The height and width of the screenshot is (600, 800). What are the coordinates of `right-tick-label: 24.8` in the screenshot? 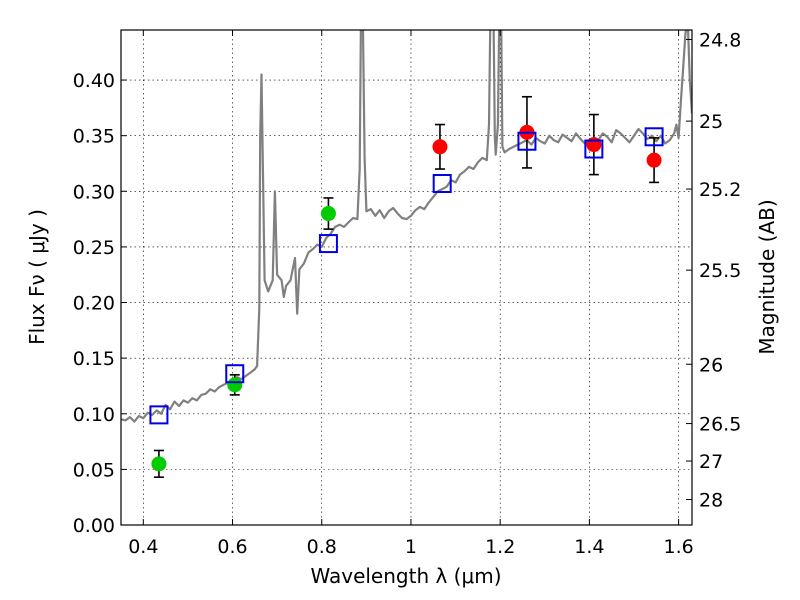 It's located at (720, 40).